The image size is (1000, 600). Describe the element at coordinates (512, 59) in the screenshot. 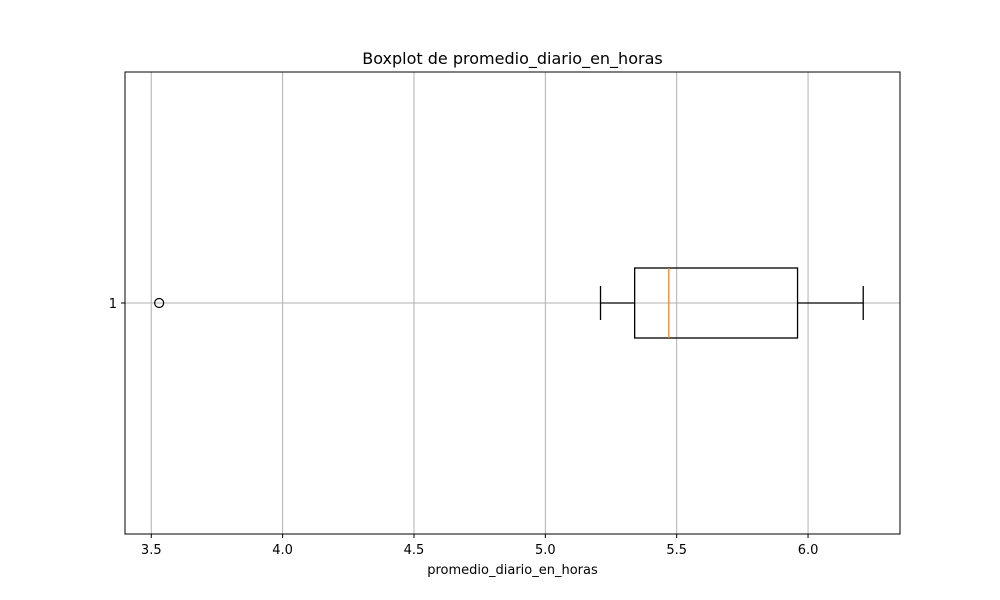

I see `chart-title: Boxplot de promedio_diario_en_horas` at that location.